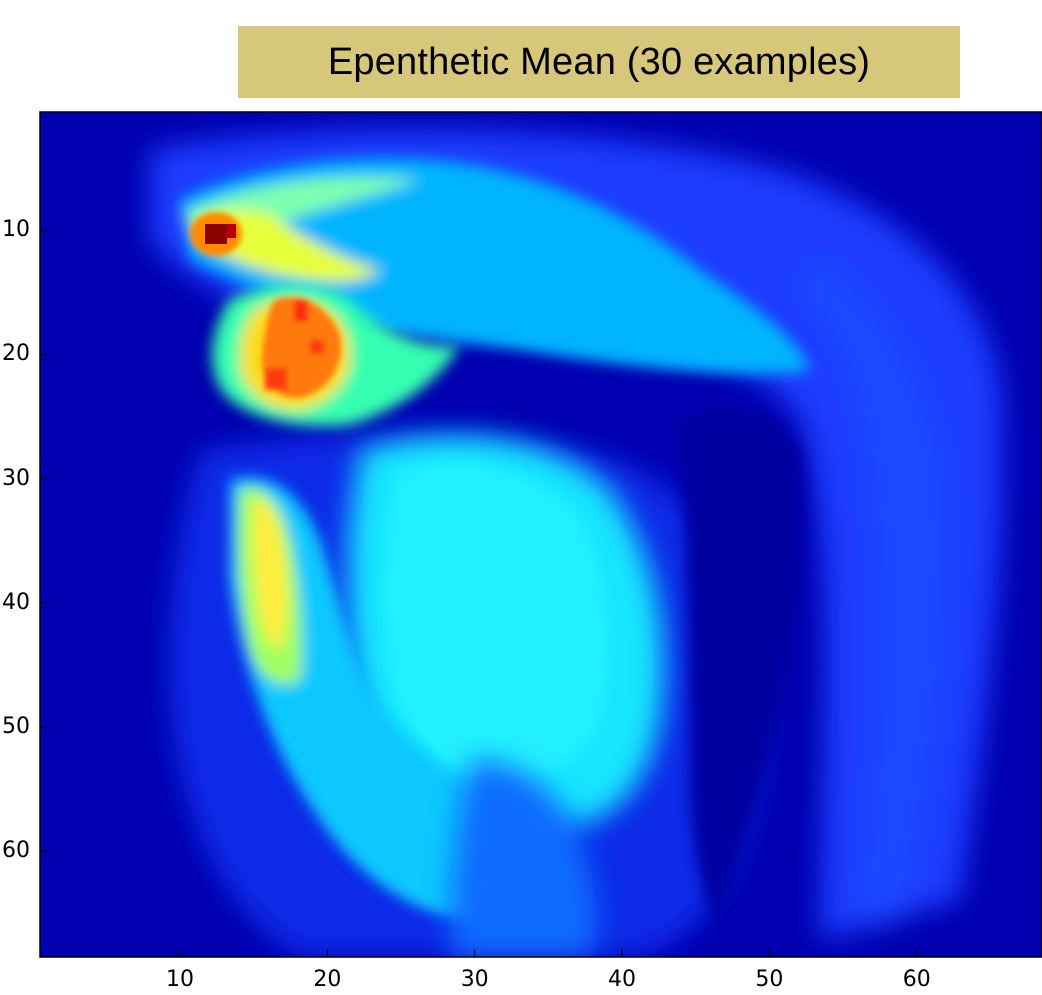 The height and width of the screenshot is (995, 1042). What do you see at coordinates (327, 979) in the screenshot?
I see `x-tick-label: 20` at bounding box center [327, 979].